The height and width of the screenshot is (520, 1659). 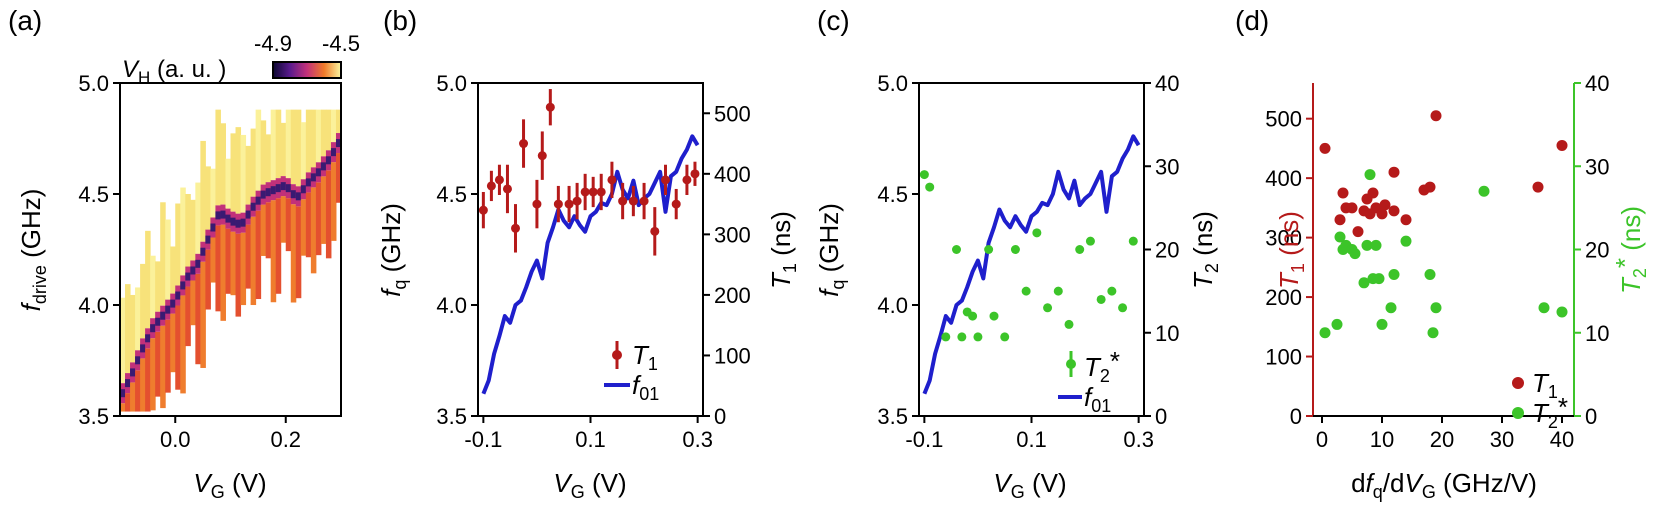 I want to click on panel-d-y-tick-label: 500, so click(x=1283, y=119).